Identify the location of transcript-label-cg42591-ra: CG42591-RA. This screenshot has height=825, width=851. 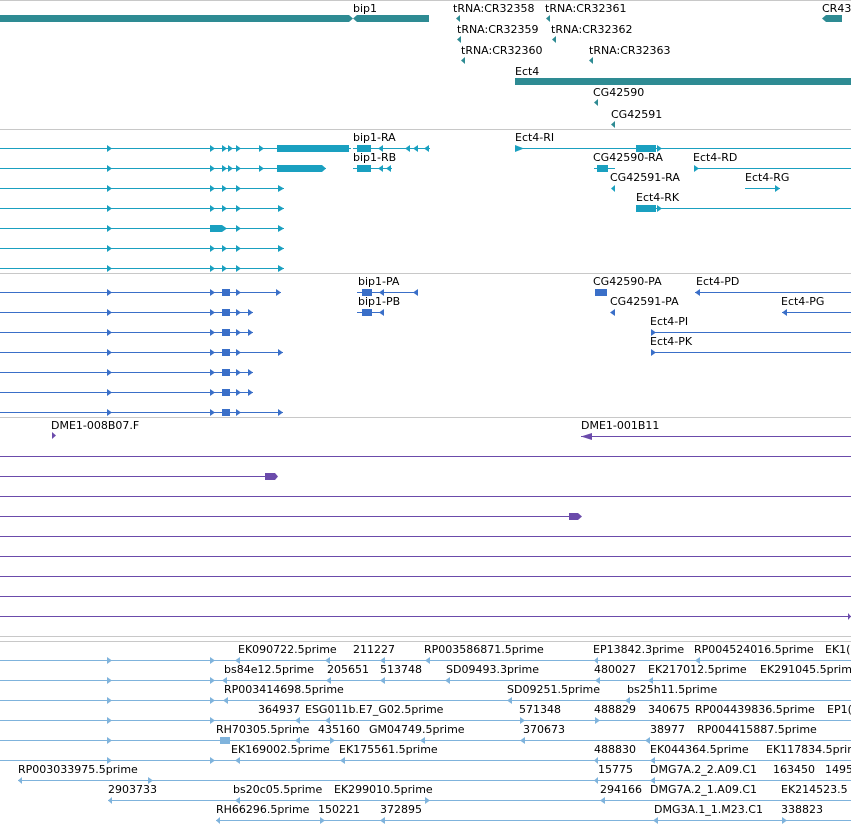
(645, 177).